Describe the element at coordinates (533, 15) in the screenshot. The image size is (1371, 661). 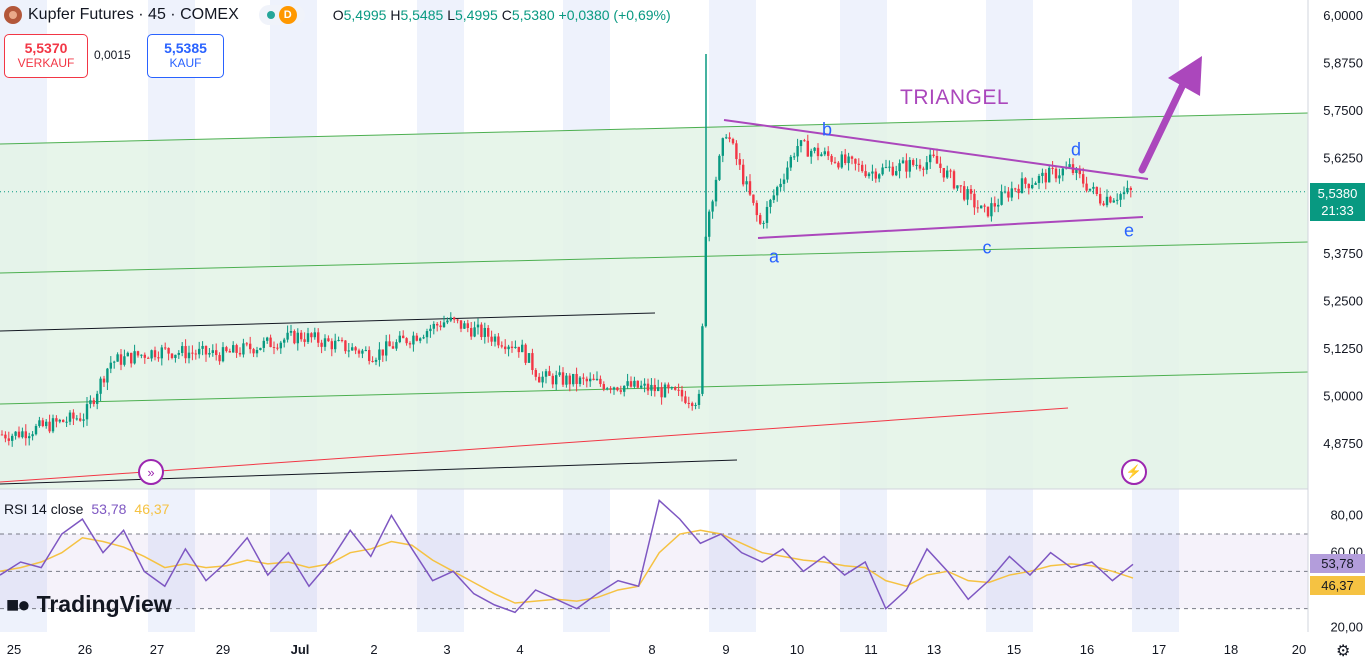
I see `close-value: 5,5380` at that location.